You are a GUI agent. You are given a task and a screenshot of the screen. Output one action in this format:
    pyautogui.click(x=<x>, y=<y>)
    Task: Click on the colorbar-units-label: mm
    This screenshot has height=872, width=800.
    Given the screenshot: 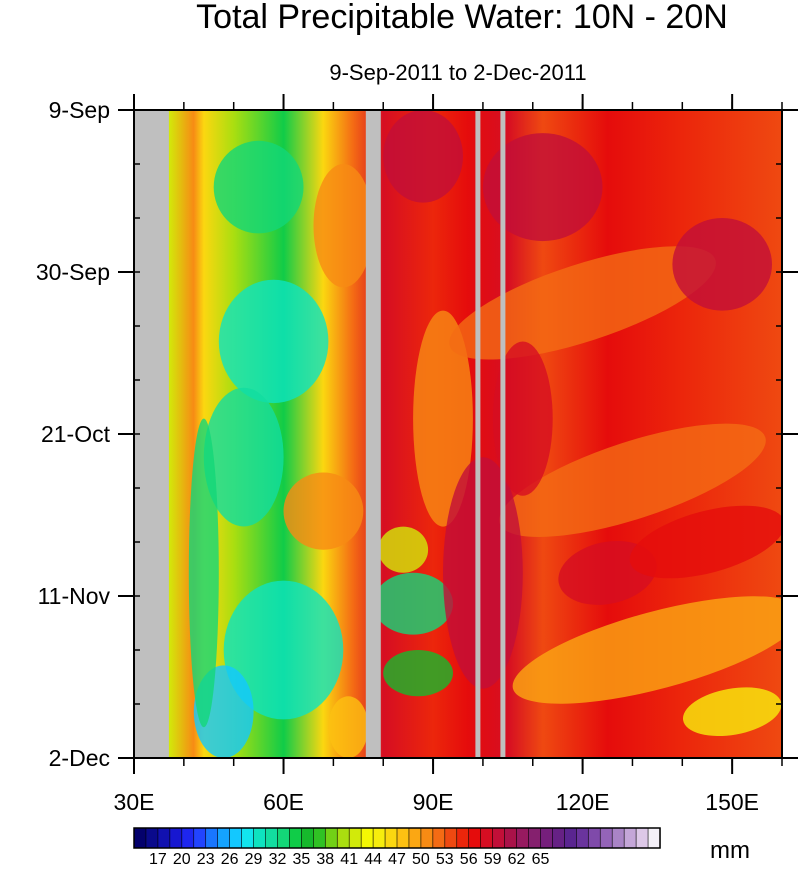 What is the action you would take?
    pyautogui.click(x=730, y=850)
    